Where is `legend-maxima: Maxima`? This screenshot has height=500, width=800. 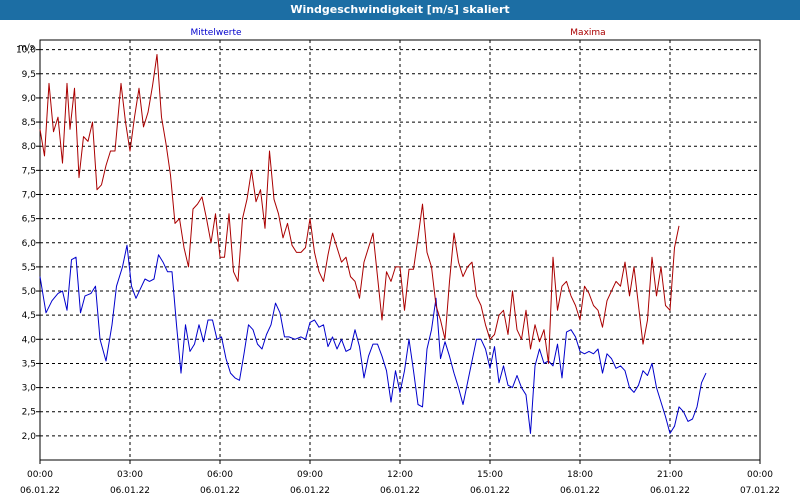 legend-maxima: Maxima is located at coordinates (587, 33).